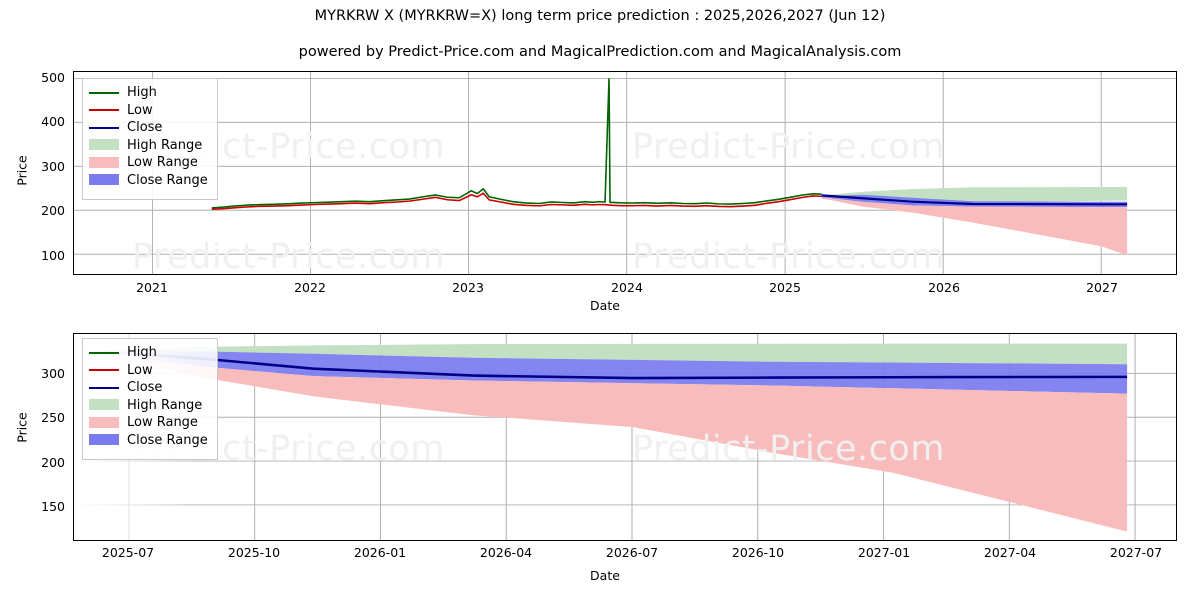 This screenshot has height=600, width=1200. Describe the element at coordinates (1010, 552) in the screenshot. I see `bottom-xtick-2027-04: 2027-04` at that location.